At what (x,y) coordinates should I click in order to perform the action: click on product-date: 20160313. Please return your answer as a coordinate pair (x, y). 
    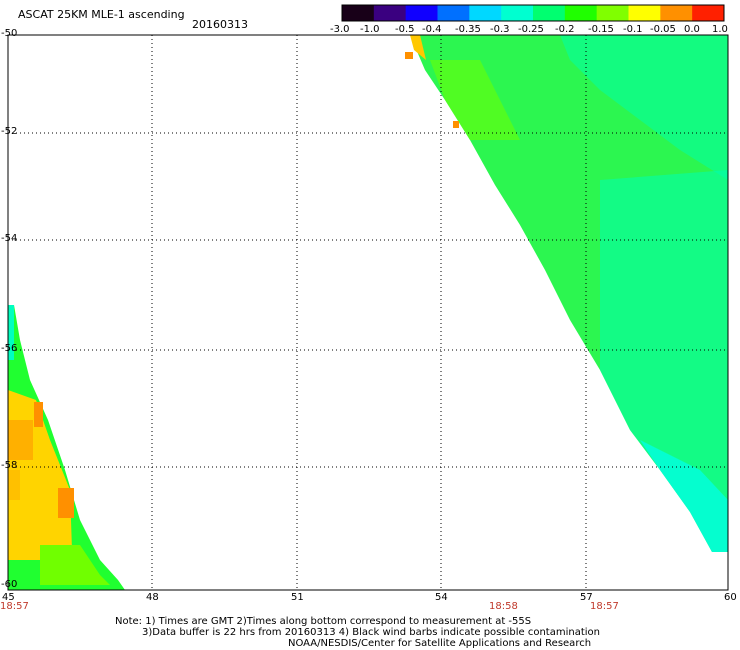
    Looking at the image, I should click on (220, 24).